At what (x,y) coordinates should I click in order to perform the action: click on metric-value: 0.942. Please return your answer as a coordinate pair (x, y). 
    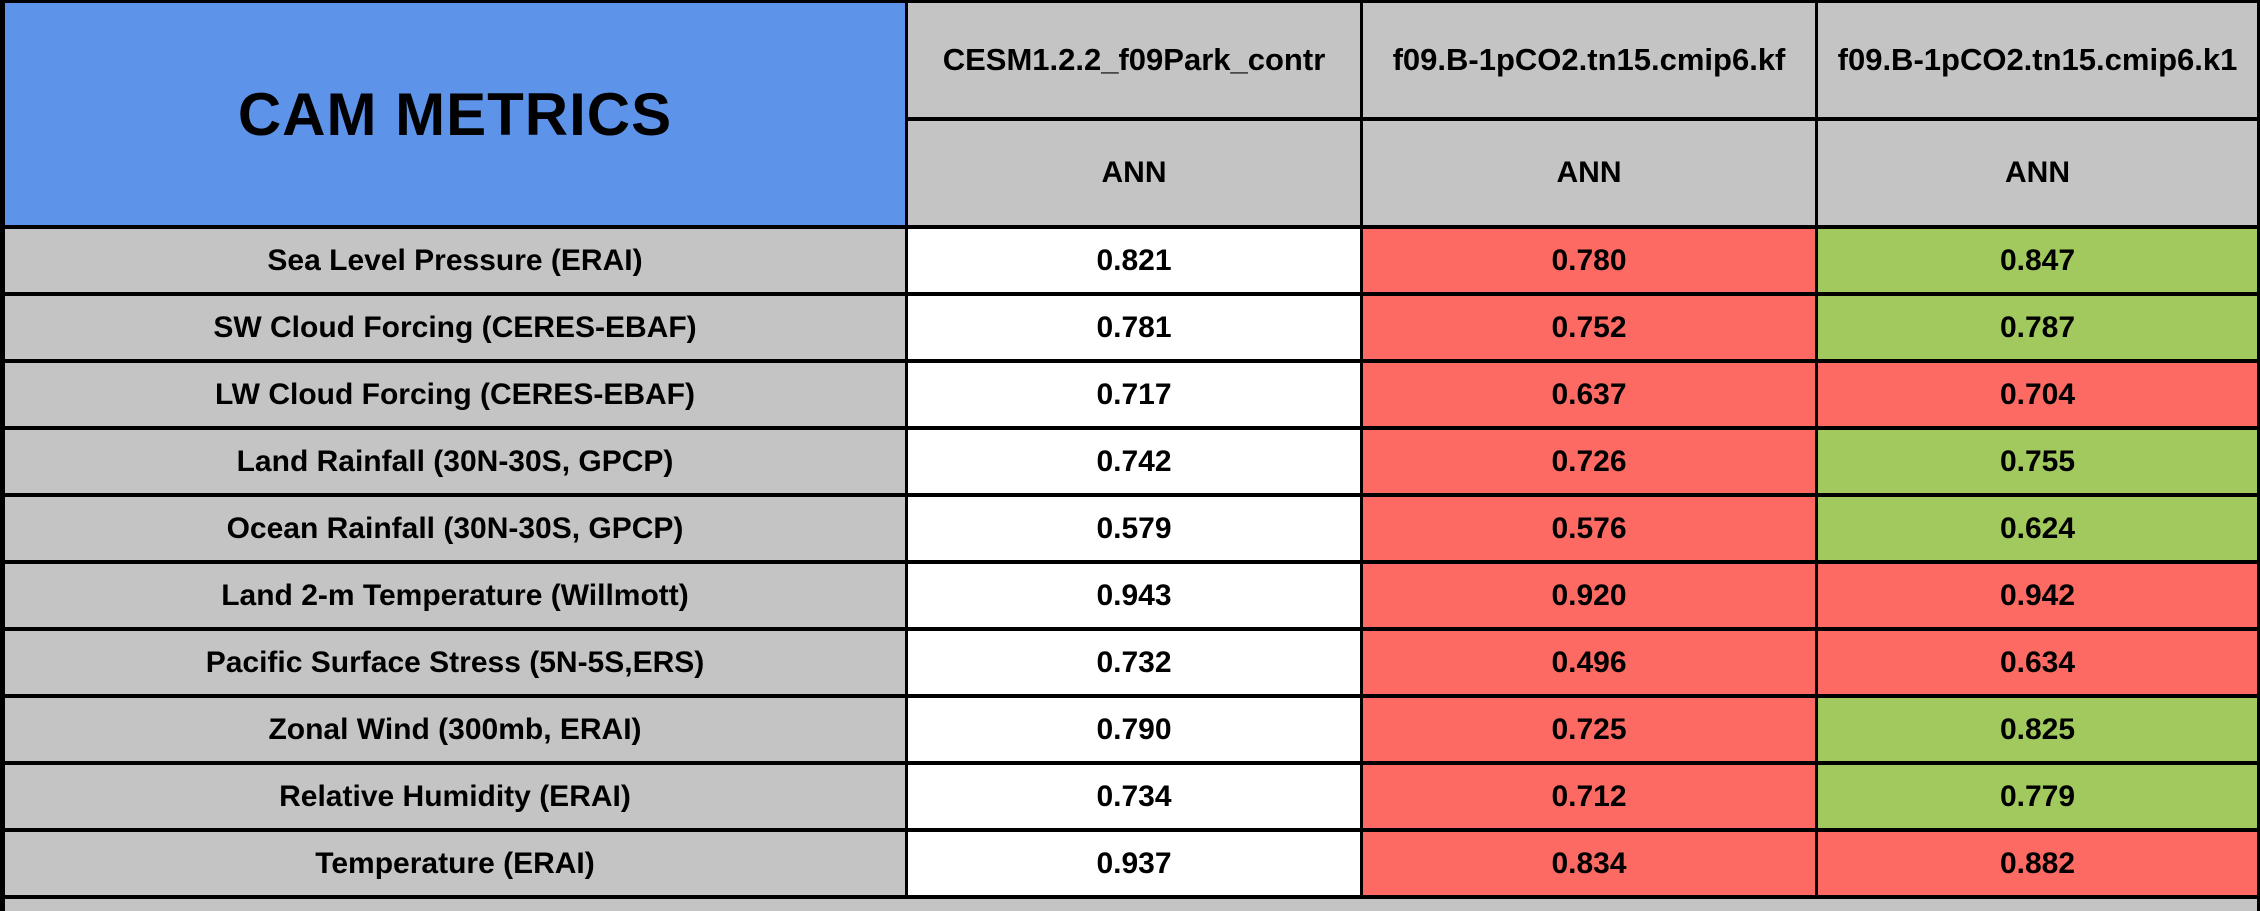
    Looking at the image, I should click on (2037, 595).